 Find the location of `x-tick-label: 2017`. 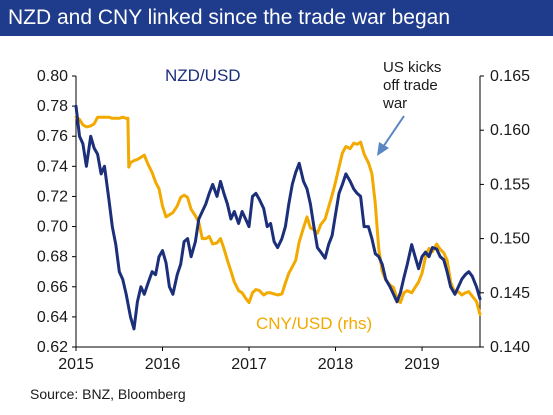

x-tick-label: 2017 is located at coordinates (249, 364).